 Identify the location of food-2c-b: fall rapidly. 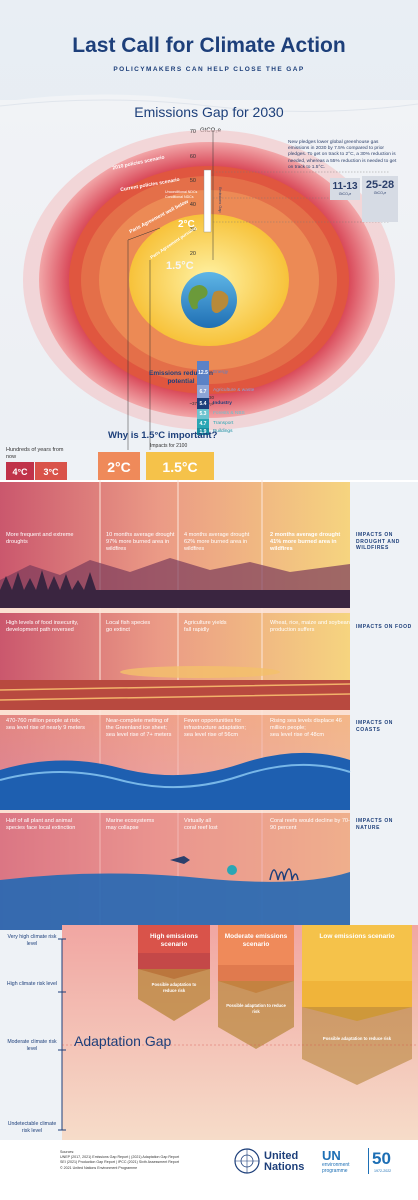
(197, 630).